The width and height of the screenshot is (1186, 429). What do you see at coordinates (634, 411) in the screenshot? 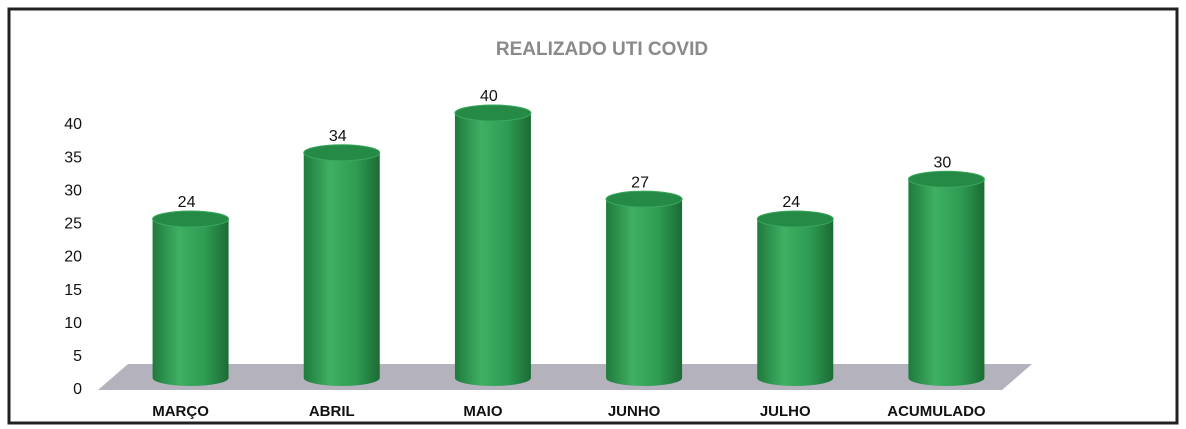
I see `x-tick-label: JUNHO` at bounding box center [634, 411].